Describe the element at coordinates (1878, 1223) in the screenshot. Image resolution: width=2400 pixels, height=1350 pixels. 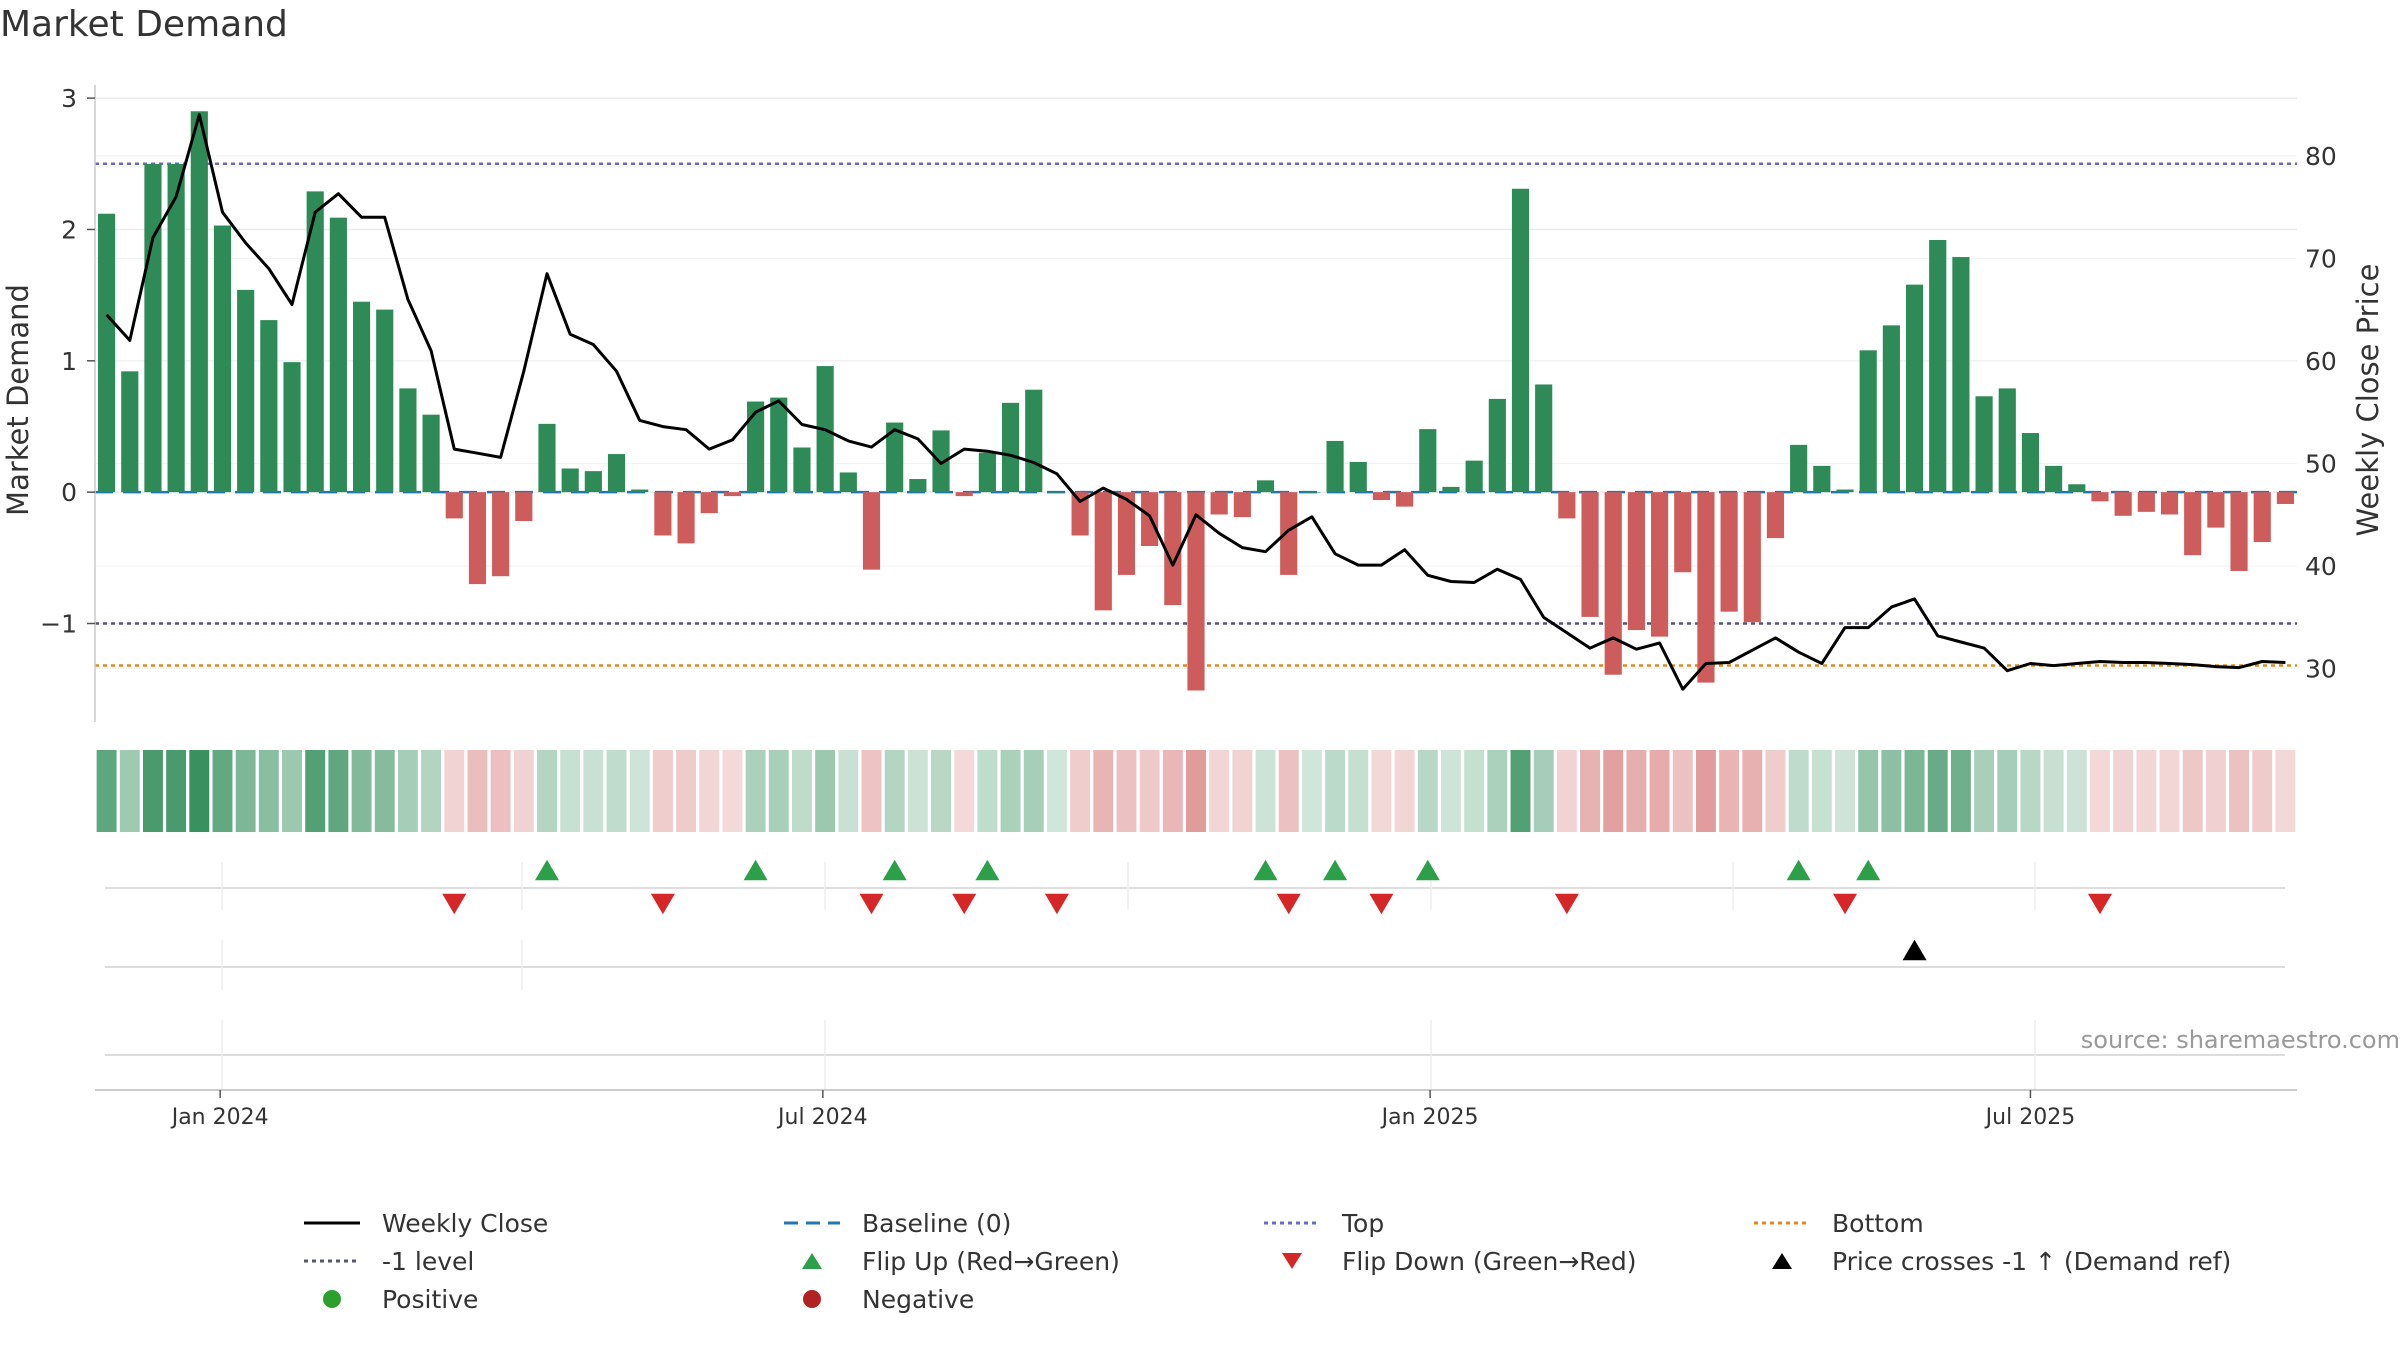
I see `legend-label: Bottom` at that location.